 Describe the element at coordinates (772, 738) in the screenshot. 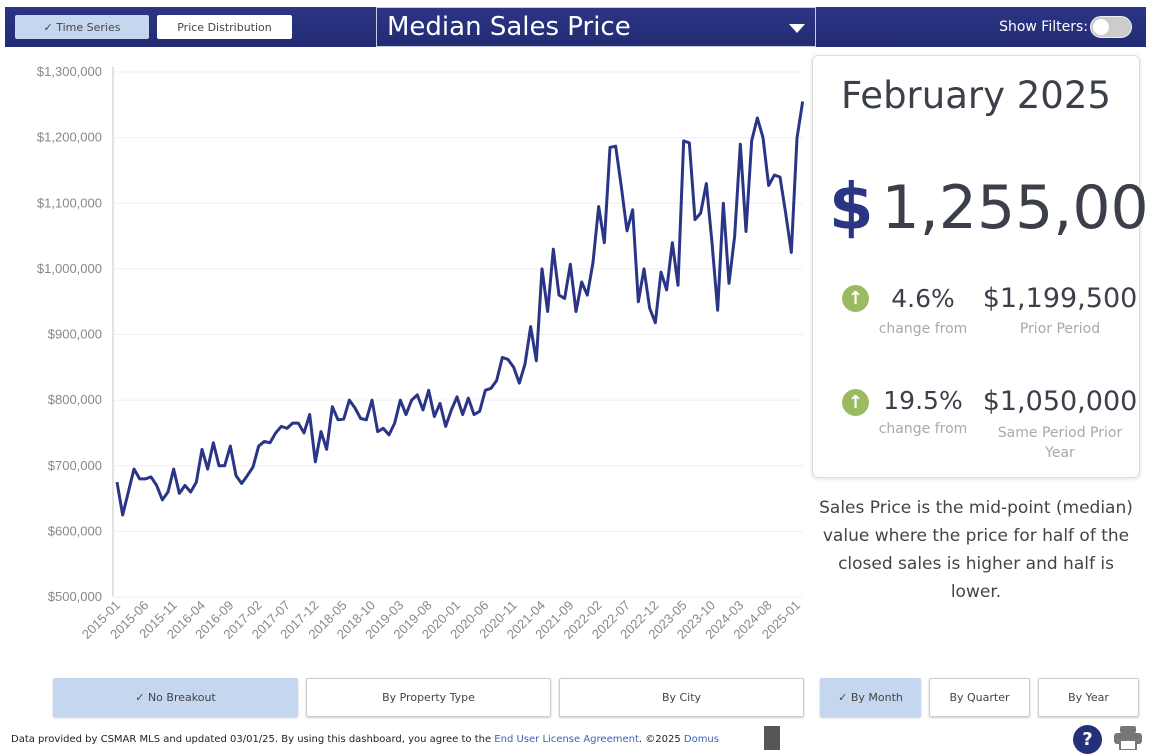

I see `scroll-handle` at that location.